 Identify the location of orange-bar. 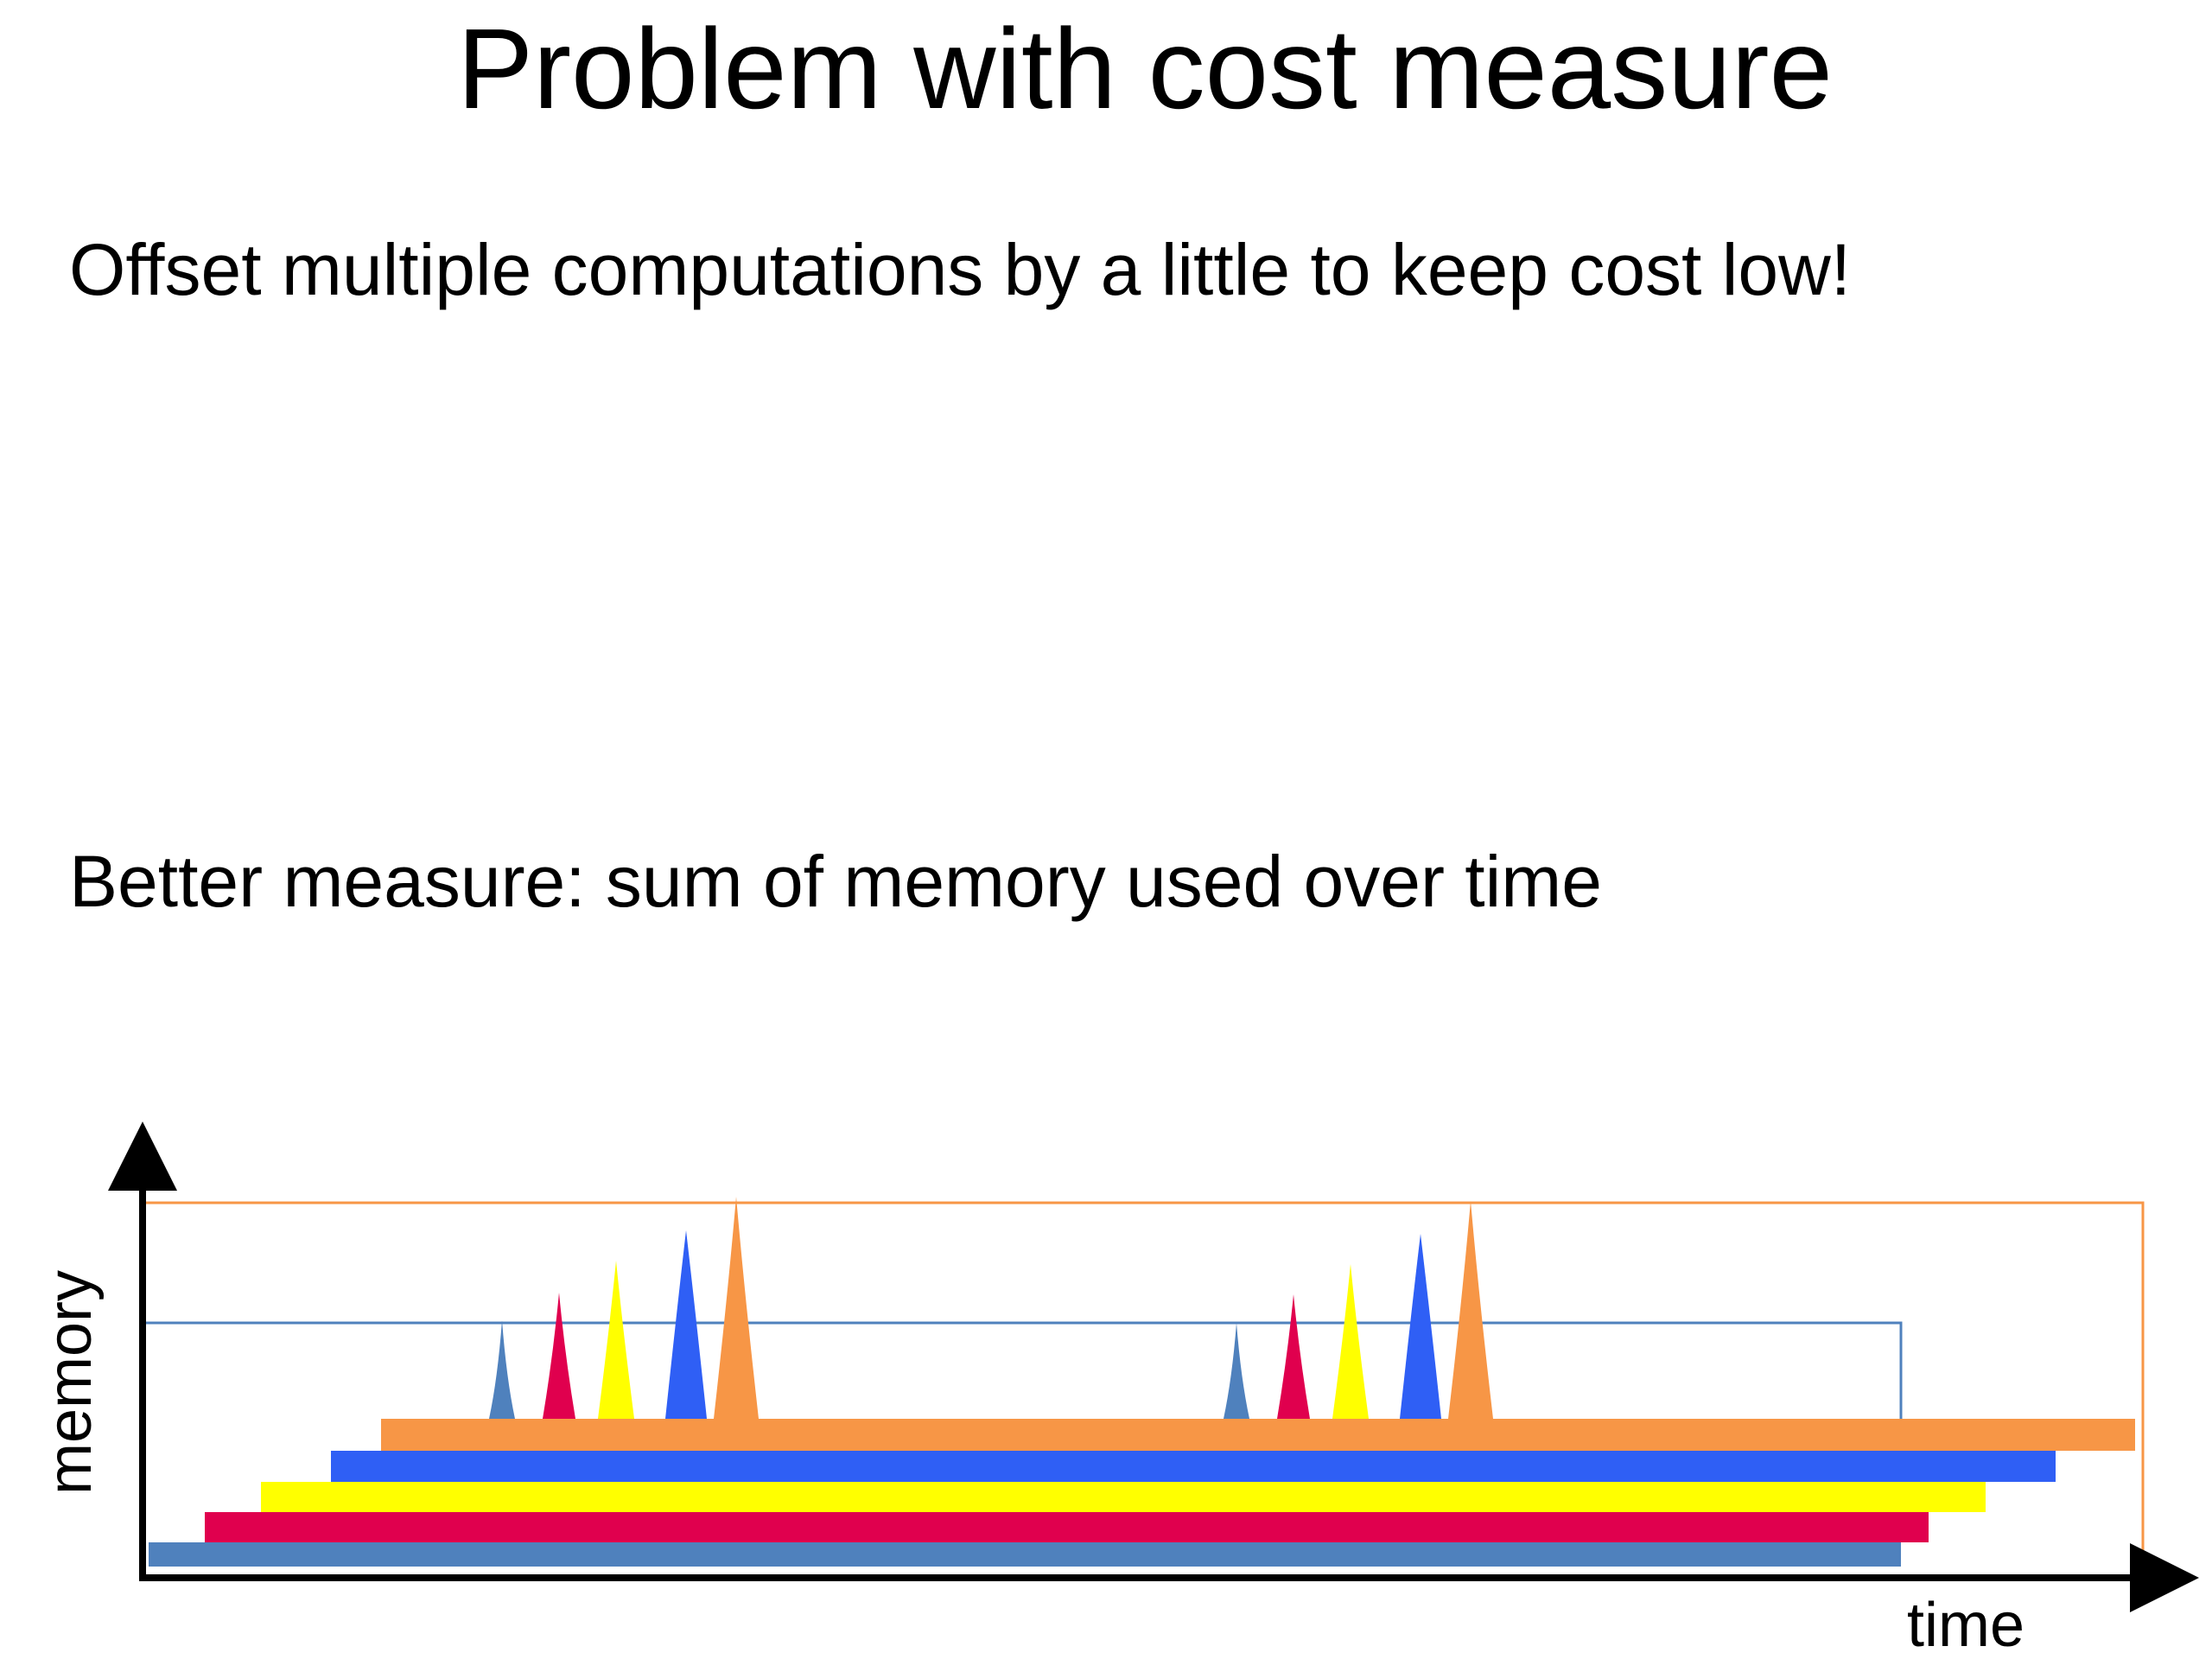
(1258, 1435).